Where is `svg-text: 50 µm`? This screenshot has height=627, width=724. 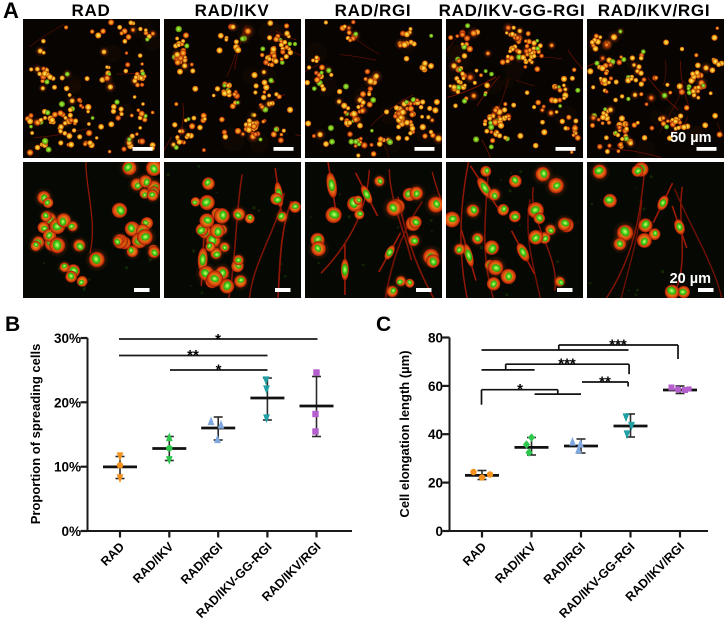 svg-text: 50 µm is located at coordinates (690, 138).